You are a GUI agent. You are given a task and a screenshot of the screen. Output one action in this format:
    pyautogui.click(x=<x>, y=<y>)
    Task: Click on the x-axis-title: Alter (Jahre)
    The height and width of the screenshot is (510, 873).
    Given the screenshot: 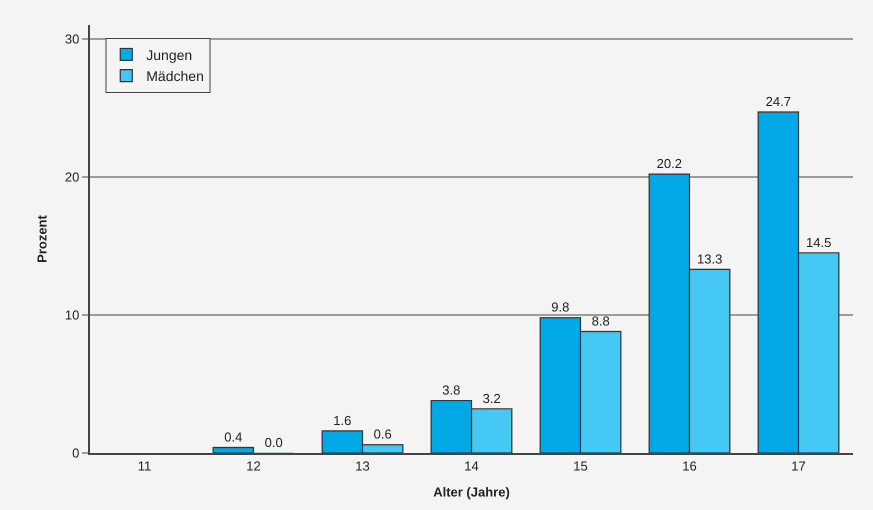 What is the action you would take?
    pyautogui.click(x=471, y=492)
    